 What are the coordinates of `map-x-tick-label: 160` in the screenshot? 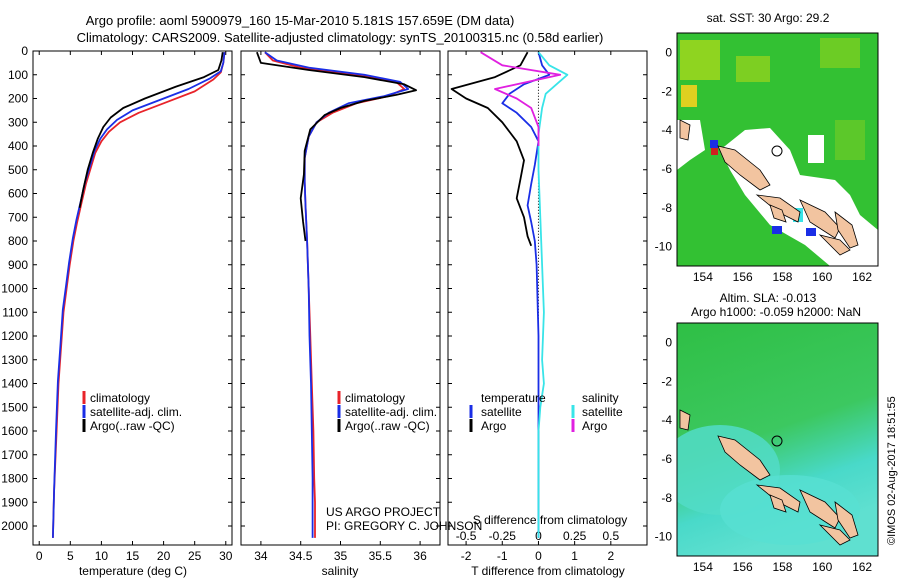 It's located at (822, 567).